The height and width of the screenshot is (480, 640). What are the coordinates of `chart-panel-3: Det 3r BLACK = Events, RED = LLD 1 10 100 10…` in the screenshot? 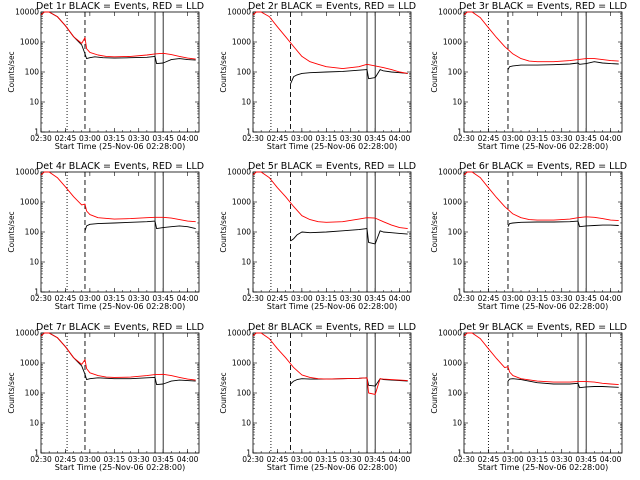 It's located at (528, 76).